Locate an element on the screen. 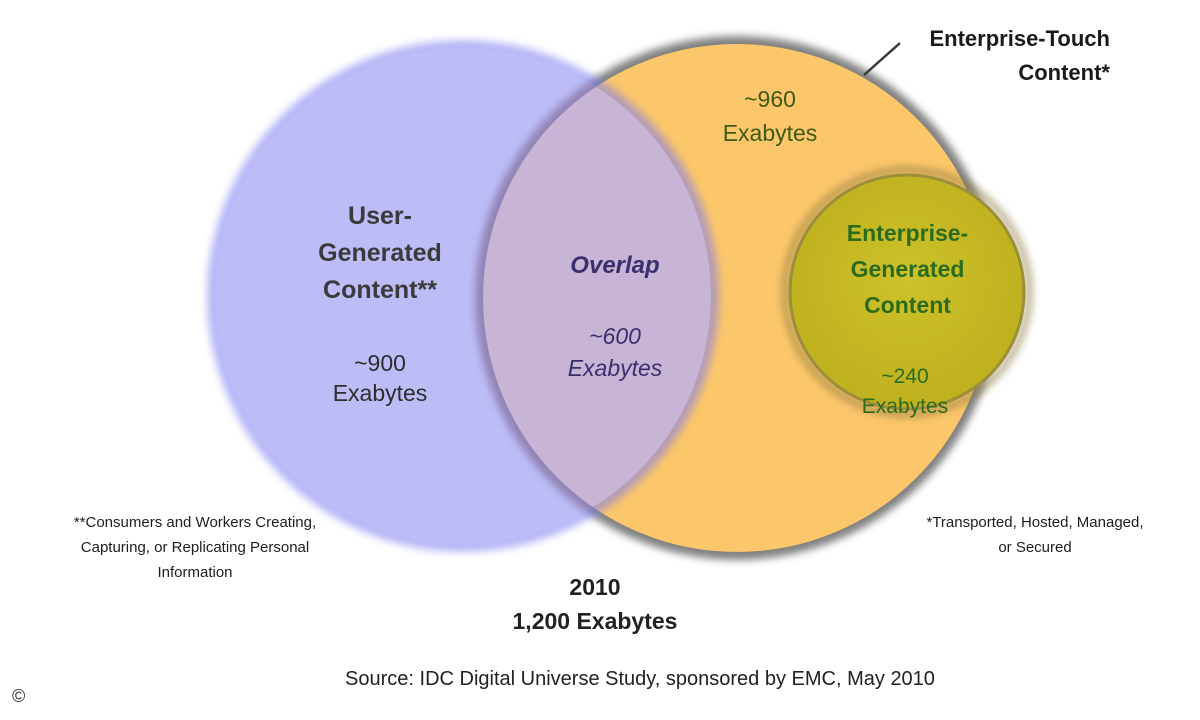 Image resolution: width=1200 pixels, height=720 pixels. total-label: 2010 1,200 Exabytes is located at coordinates (595, 604).